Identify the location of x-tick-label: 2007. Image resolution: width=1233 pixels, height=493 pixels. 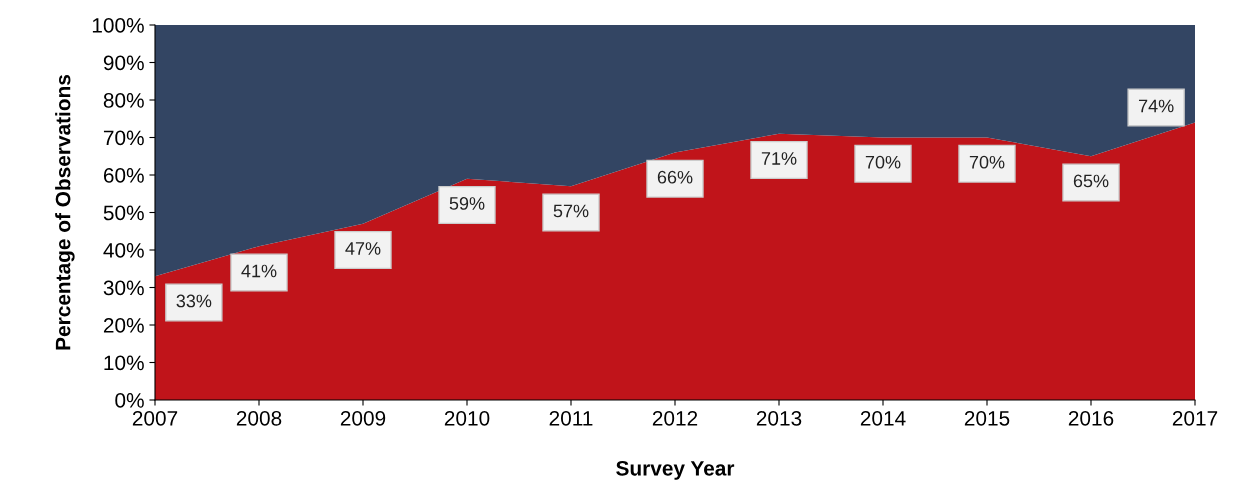
(155, 418).